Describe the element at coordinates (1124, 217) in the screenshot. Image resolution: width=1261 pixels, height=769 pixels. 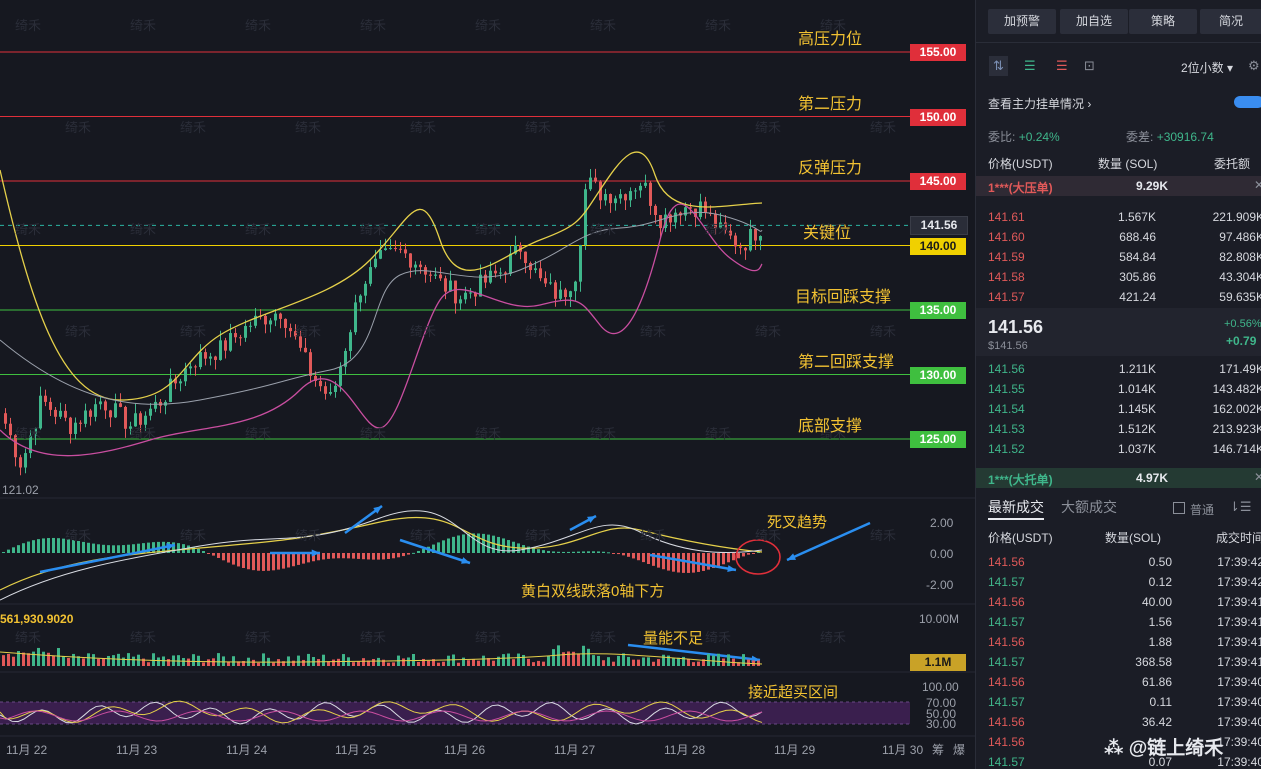
I see `ask-row: 141.61 1.567K 221.909K` at that location.